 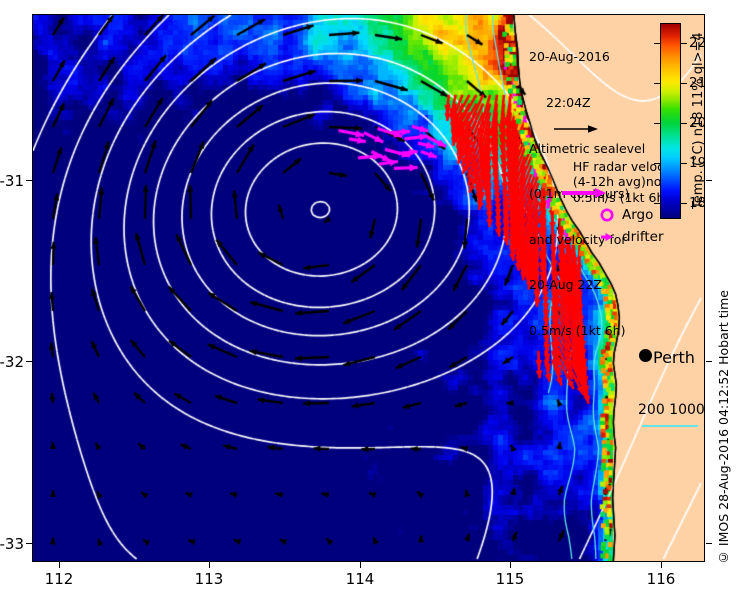 What do you see at coordinates (510, 579) in the screenshot?
I see `x-axis-label-115: 115` at bounding box center [510, 579].